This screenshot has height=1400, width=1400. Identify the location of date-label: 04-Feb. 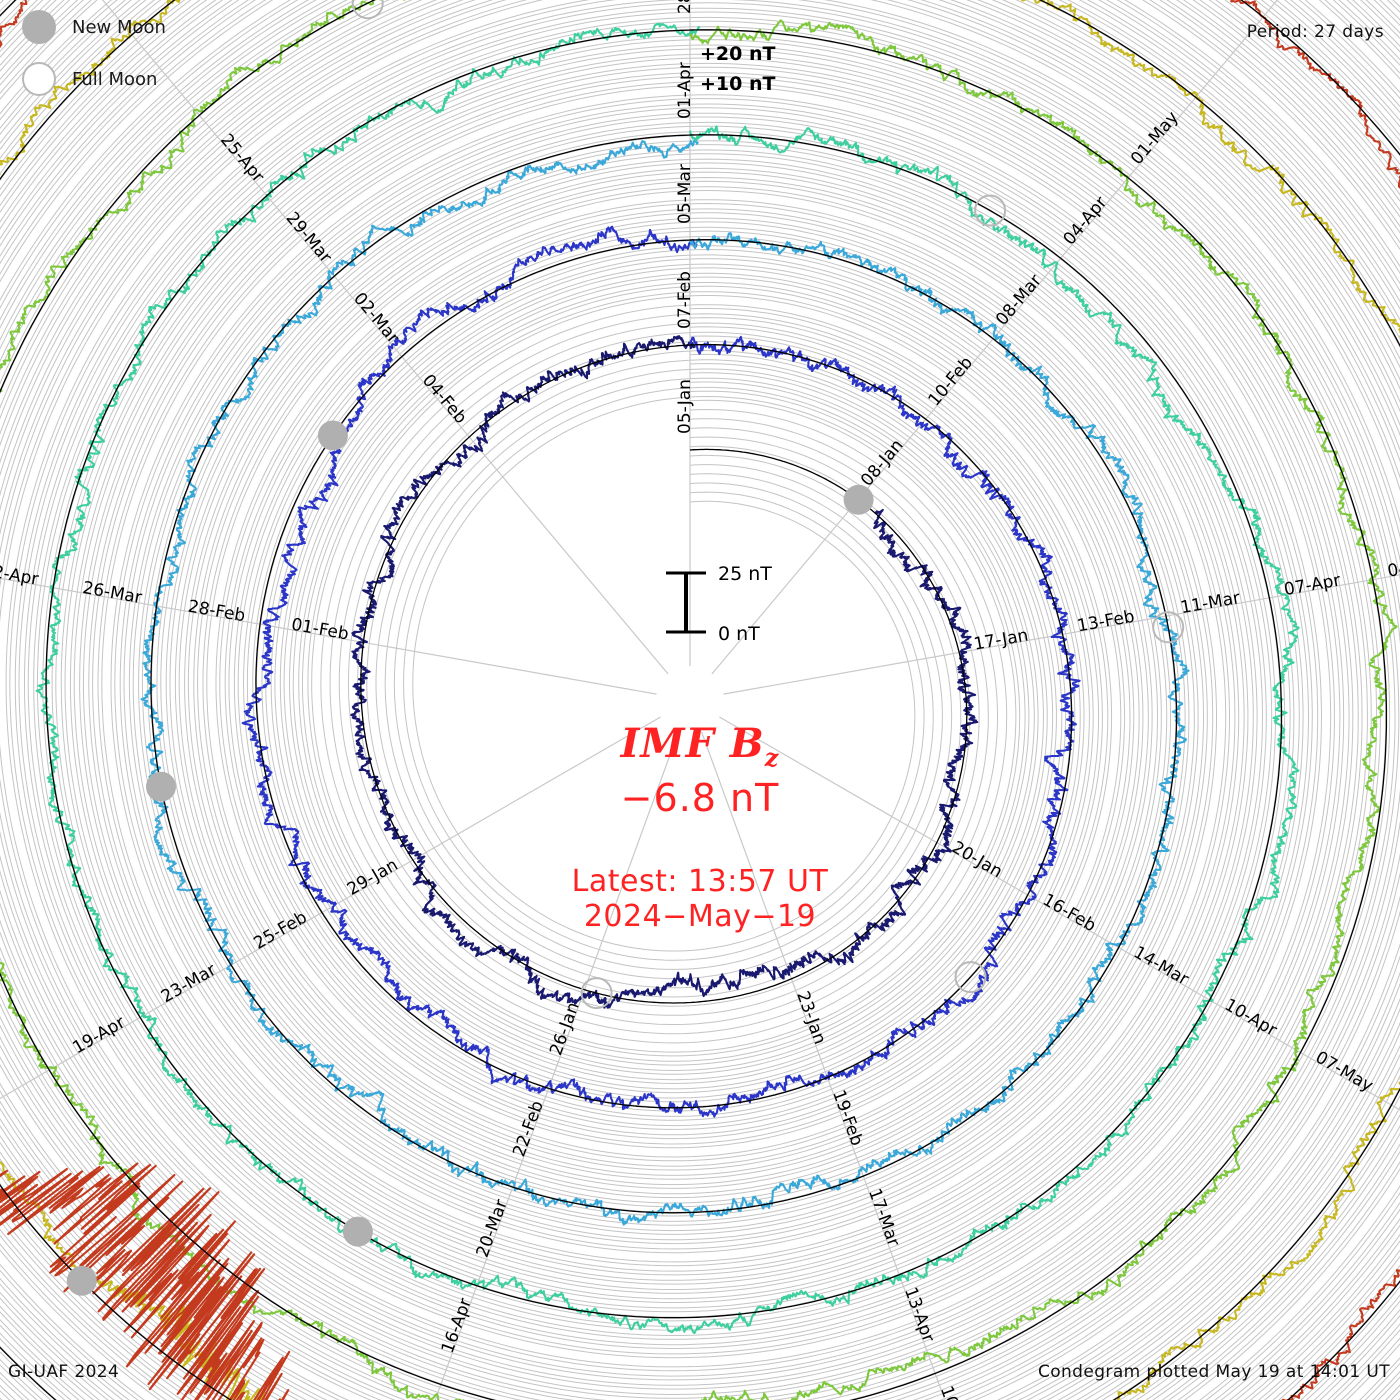
(444, 399).